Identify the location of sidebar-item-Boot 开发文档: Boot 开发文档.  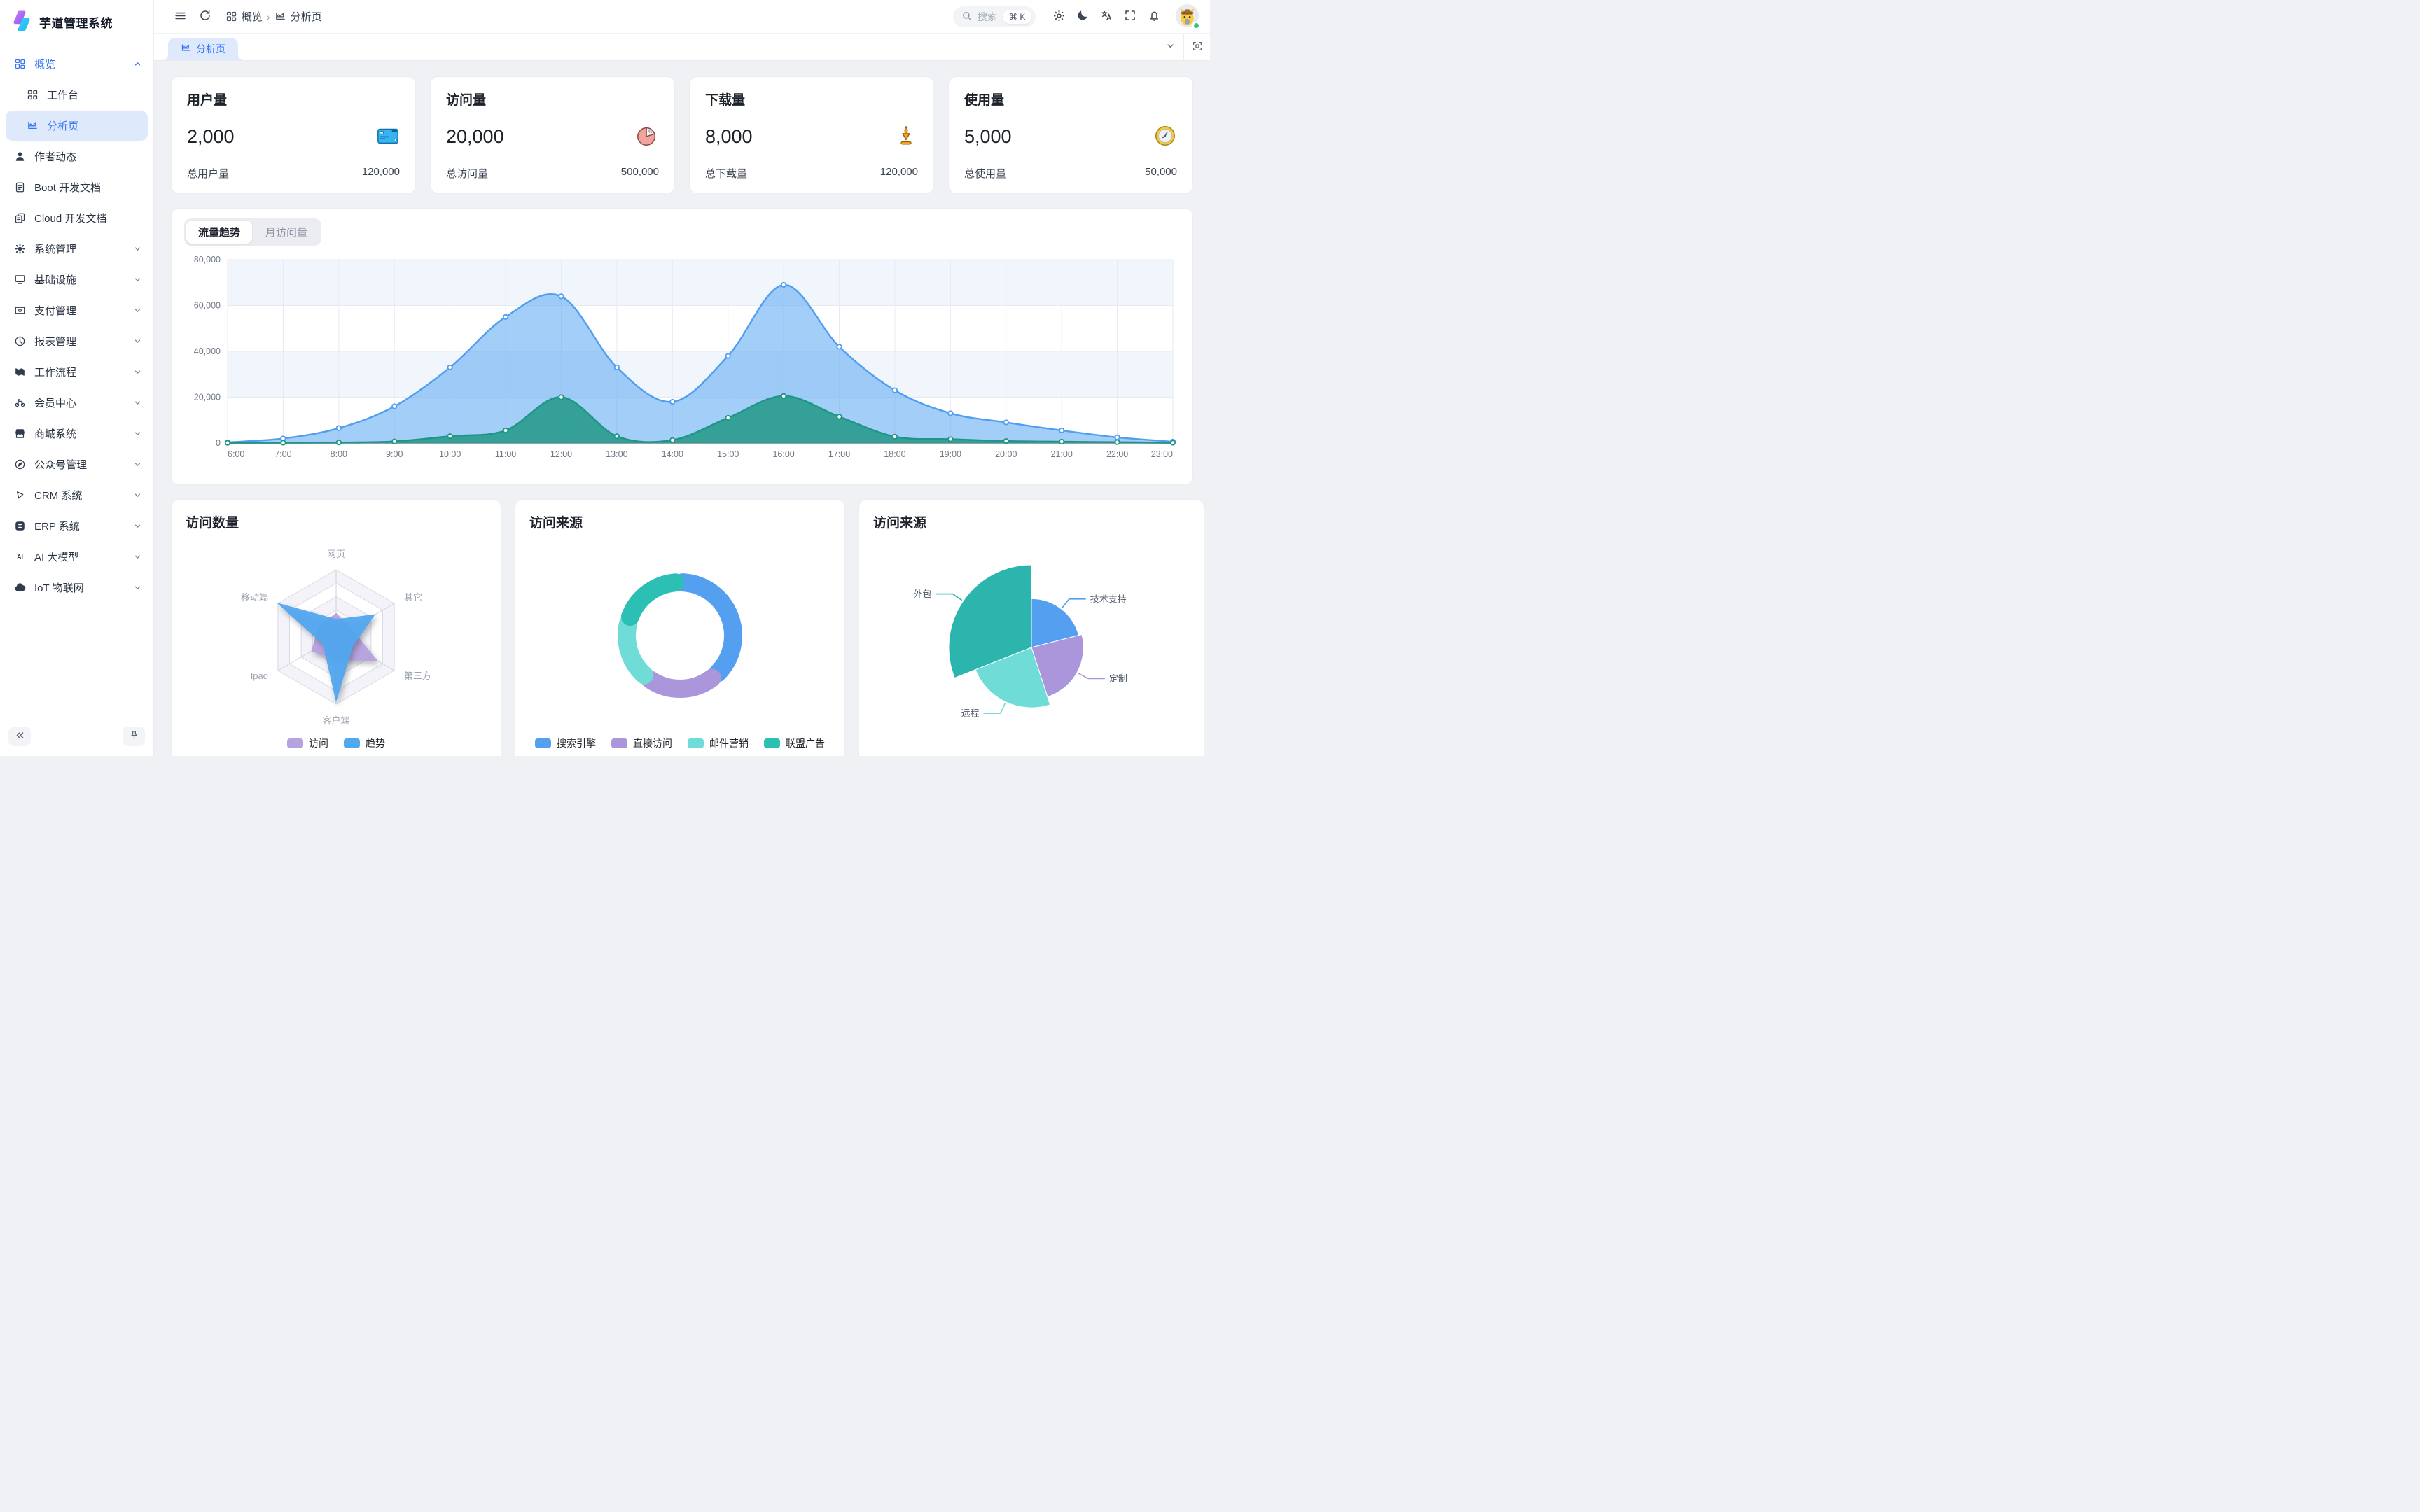
(77, 187).